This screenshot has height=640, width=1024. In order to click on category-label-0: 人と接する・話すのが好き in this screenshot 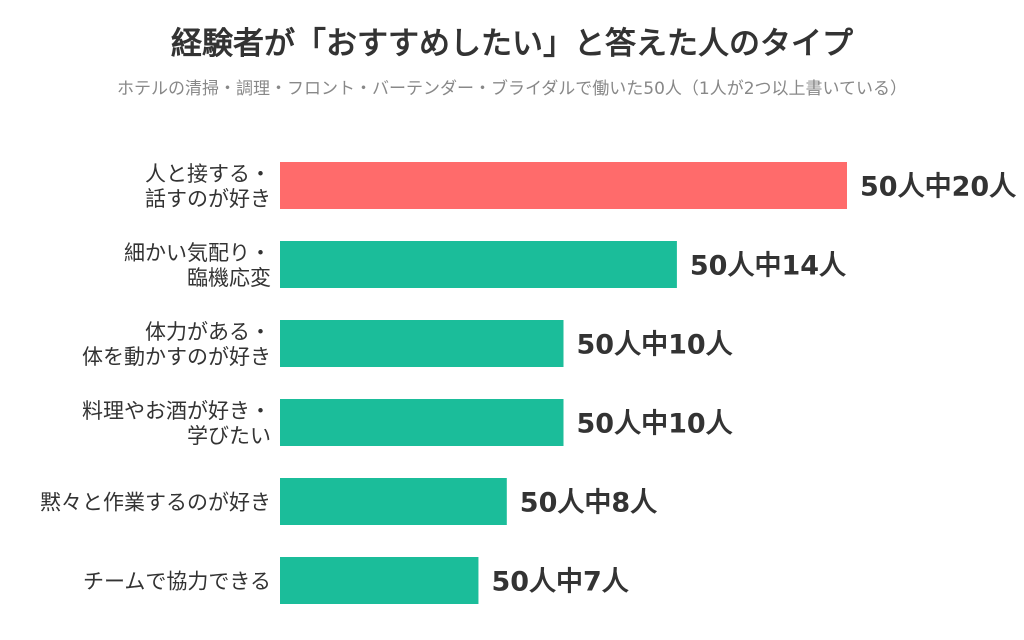, I will do `click(208, 186)`.